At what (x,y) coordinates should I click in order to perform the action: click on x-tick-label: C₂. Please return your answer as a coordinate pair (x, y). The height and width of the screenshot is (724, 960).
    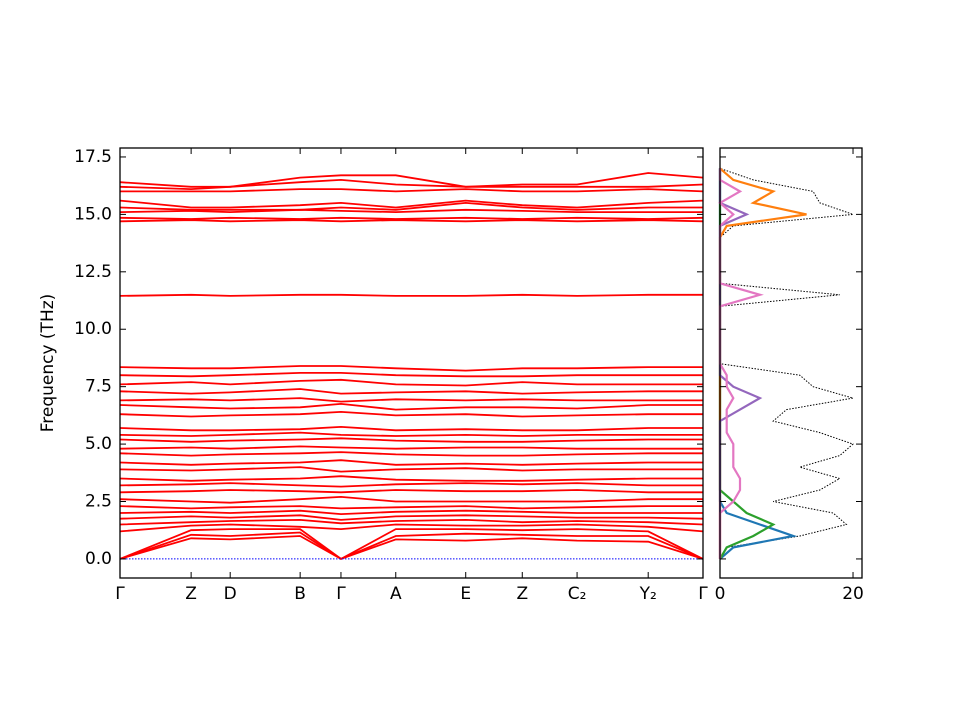
    Looking at the image, I should click on (577, 594).